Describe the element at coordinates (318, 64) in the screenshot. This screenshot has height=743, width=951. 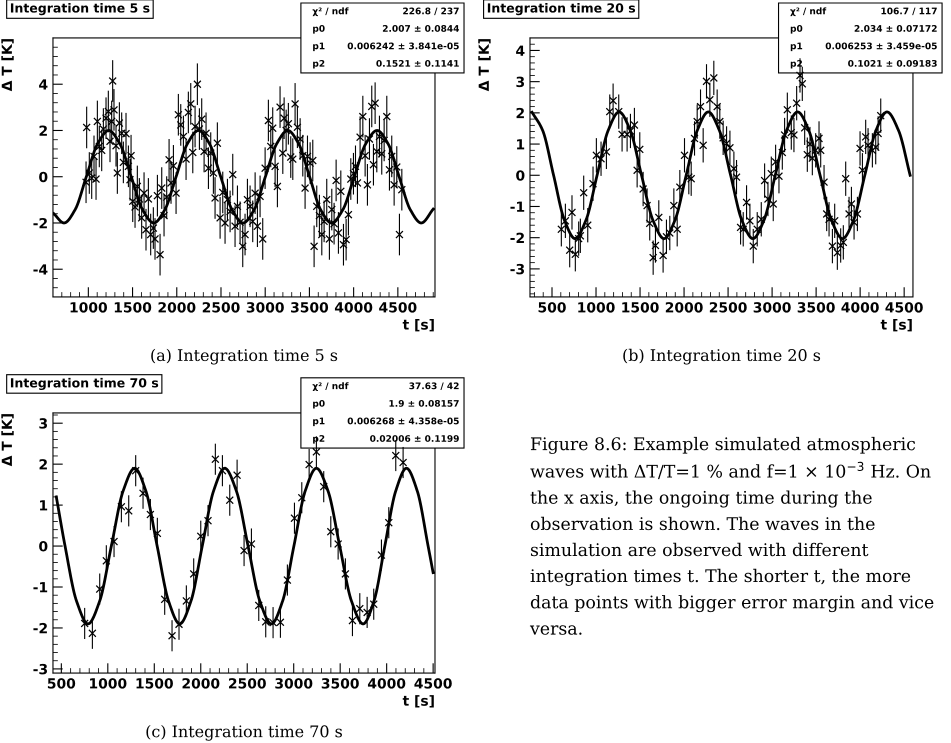
I see `annotation: p2` at that location.